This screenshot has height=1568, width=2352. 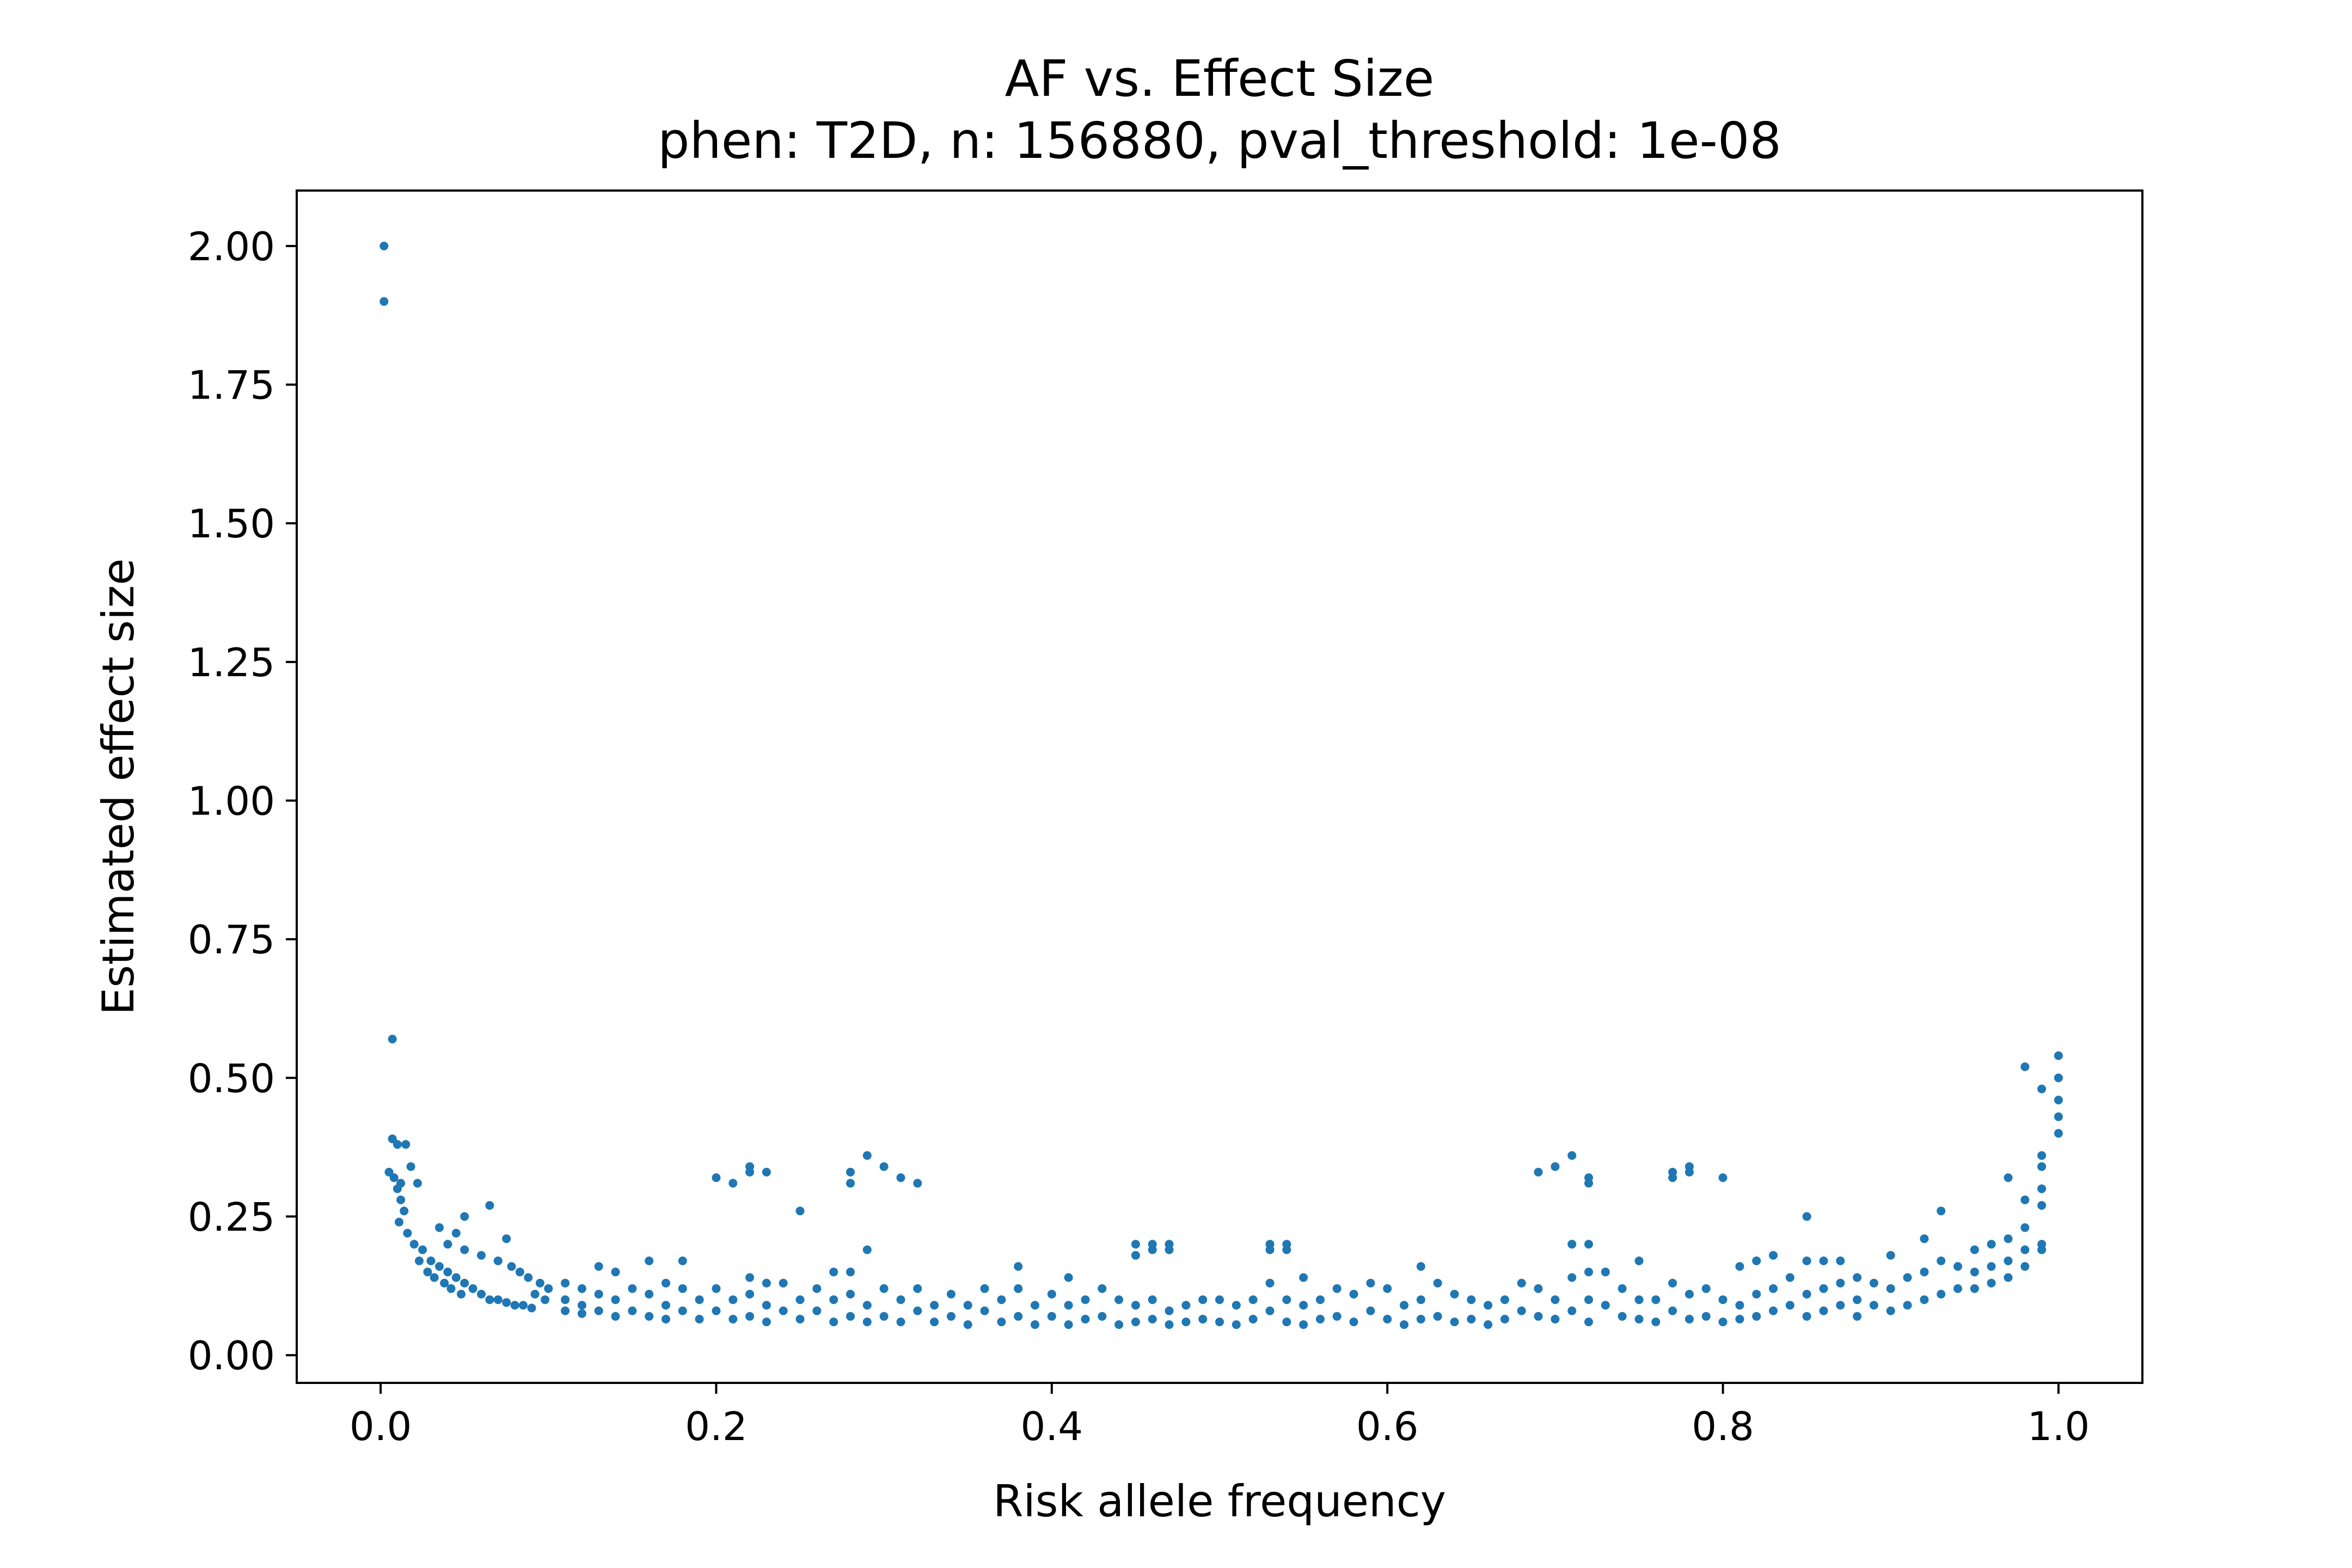 I want to click on y-tick-label: 0.75, so click(x=231, y=940).